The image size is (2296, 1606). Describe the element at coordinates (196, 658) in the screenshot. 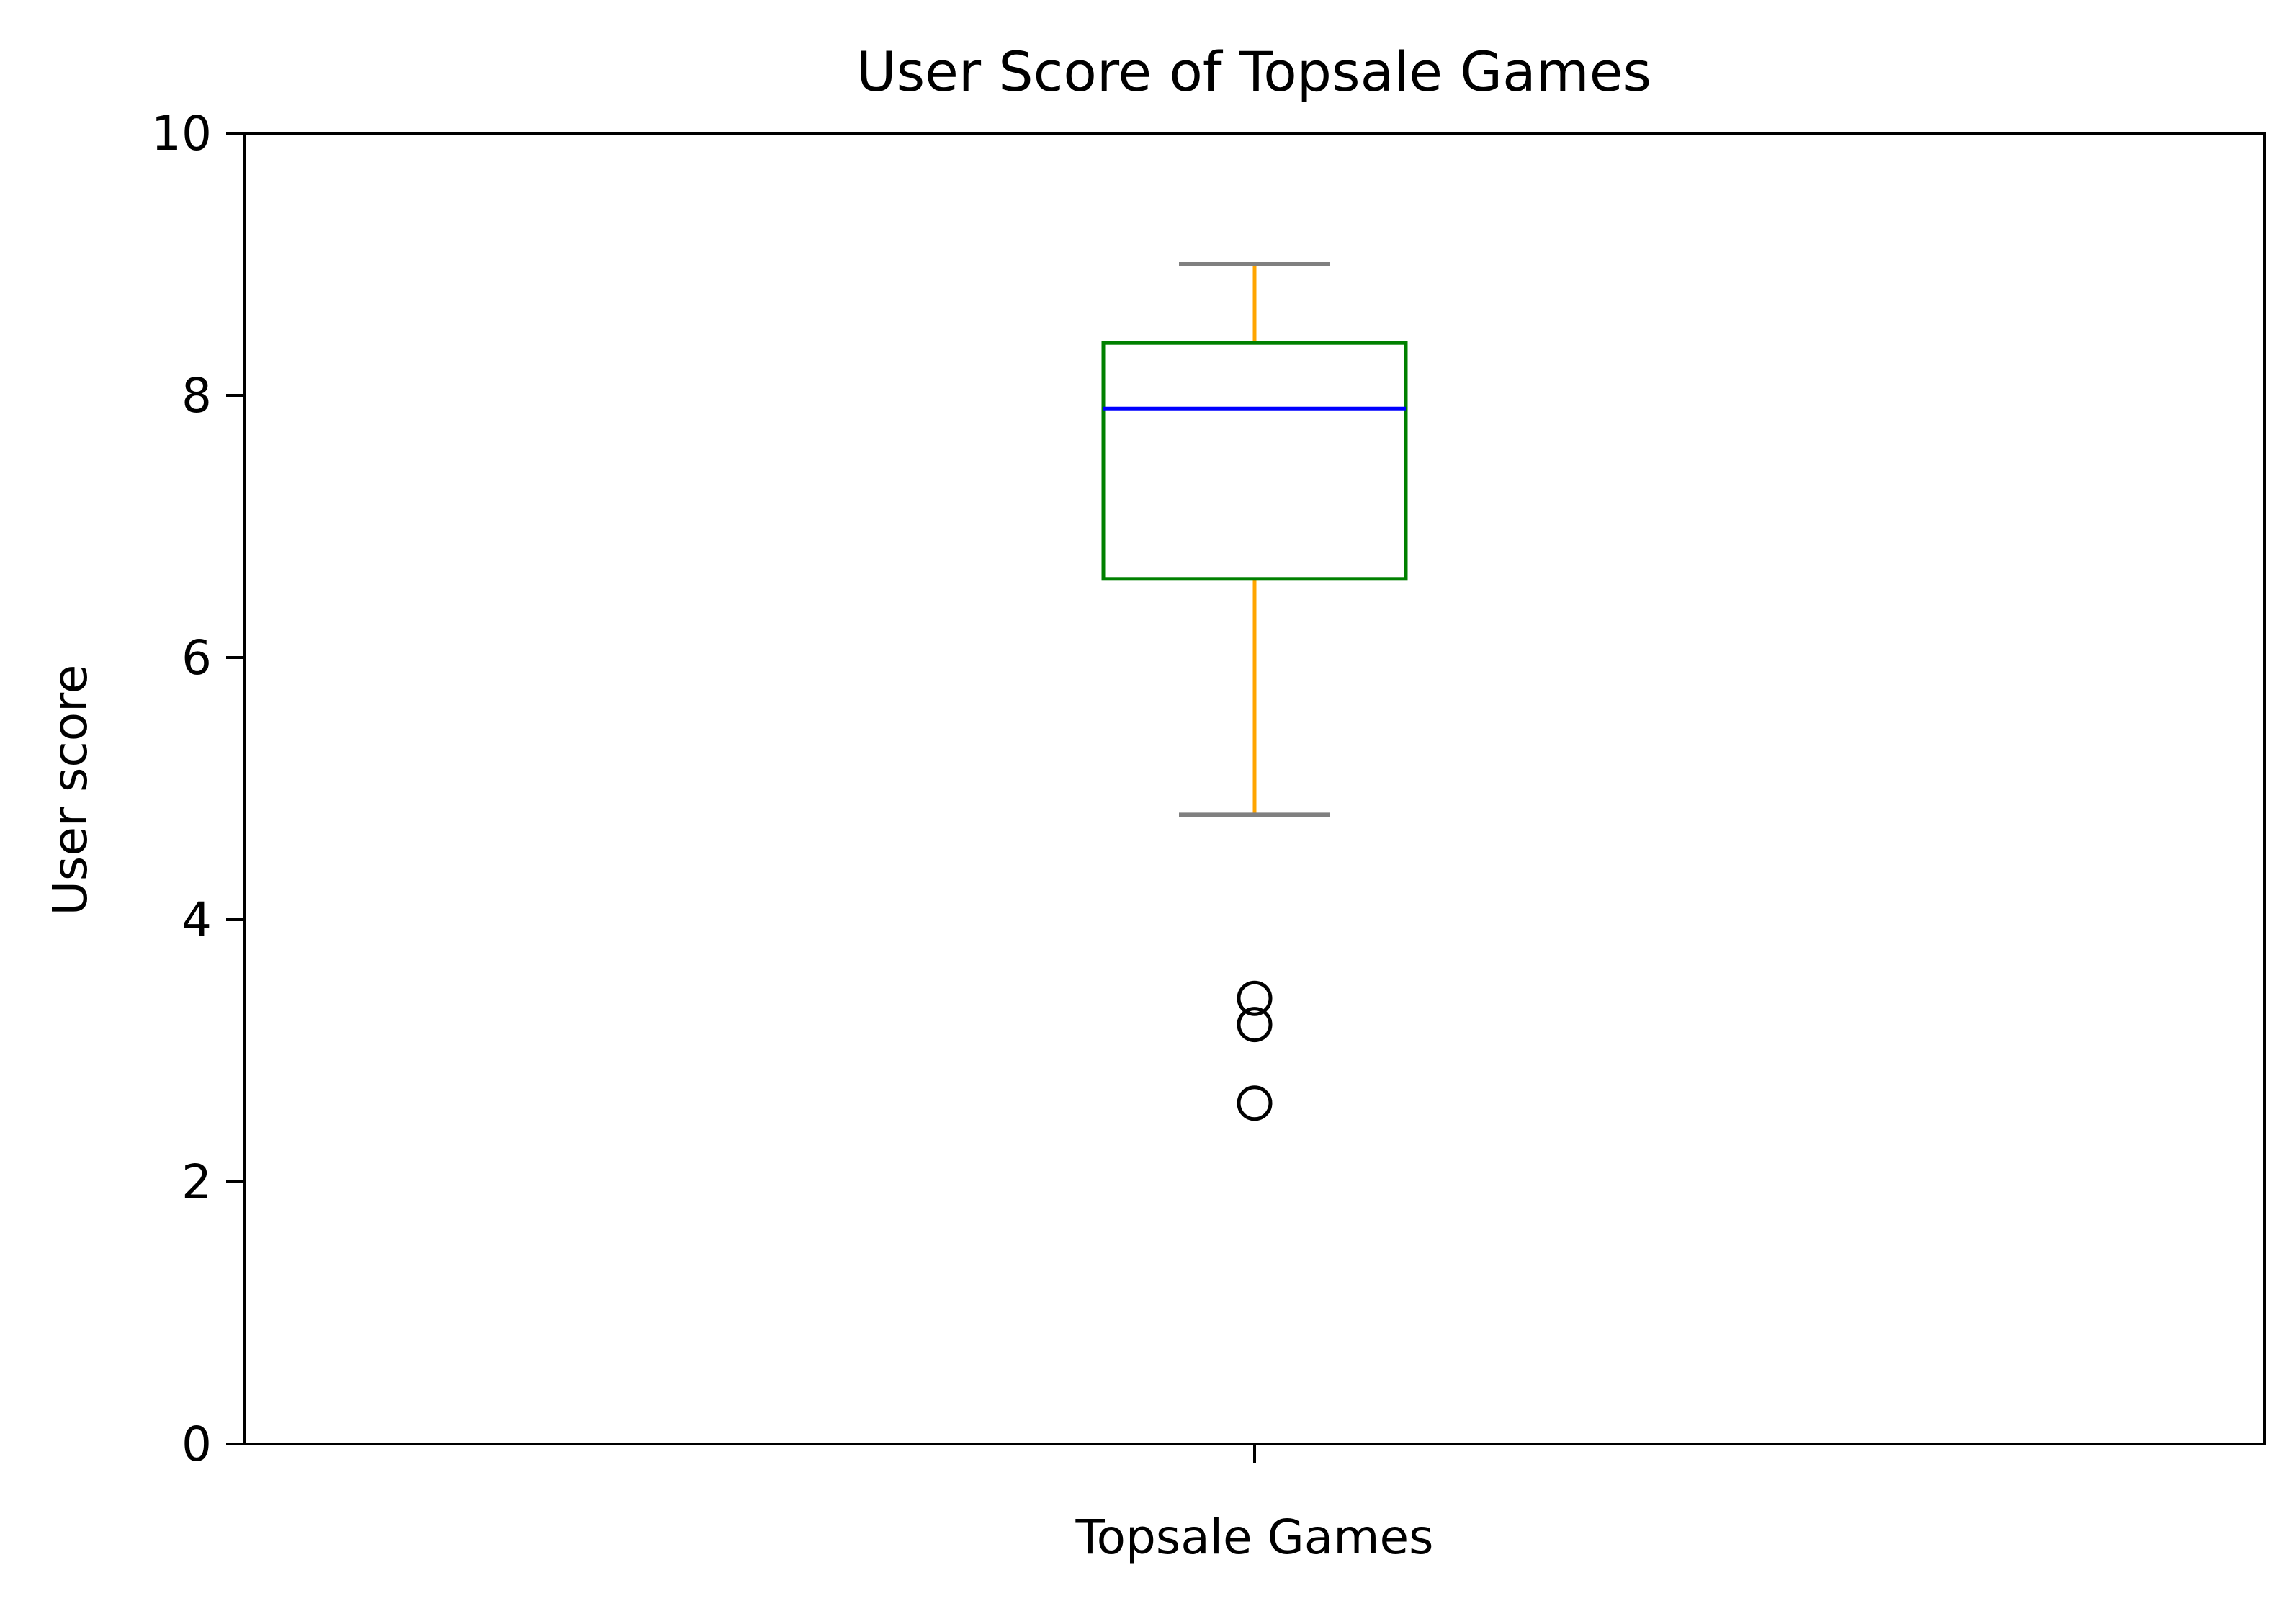

I see `y-tick-label: 6` at that location.